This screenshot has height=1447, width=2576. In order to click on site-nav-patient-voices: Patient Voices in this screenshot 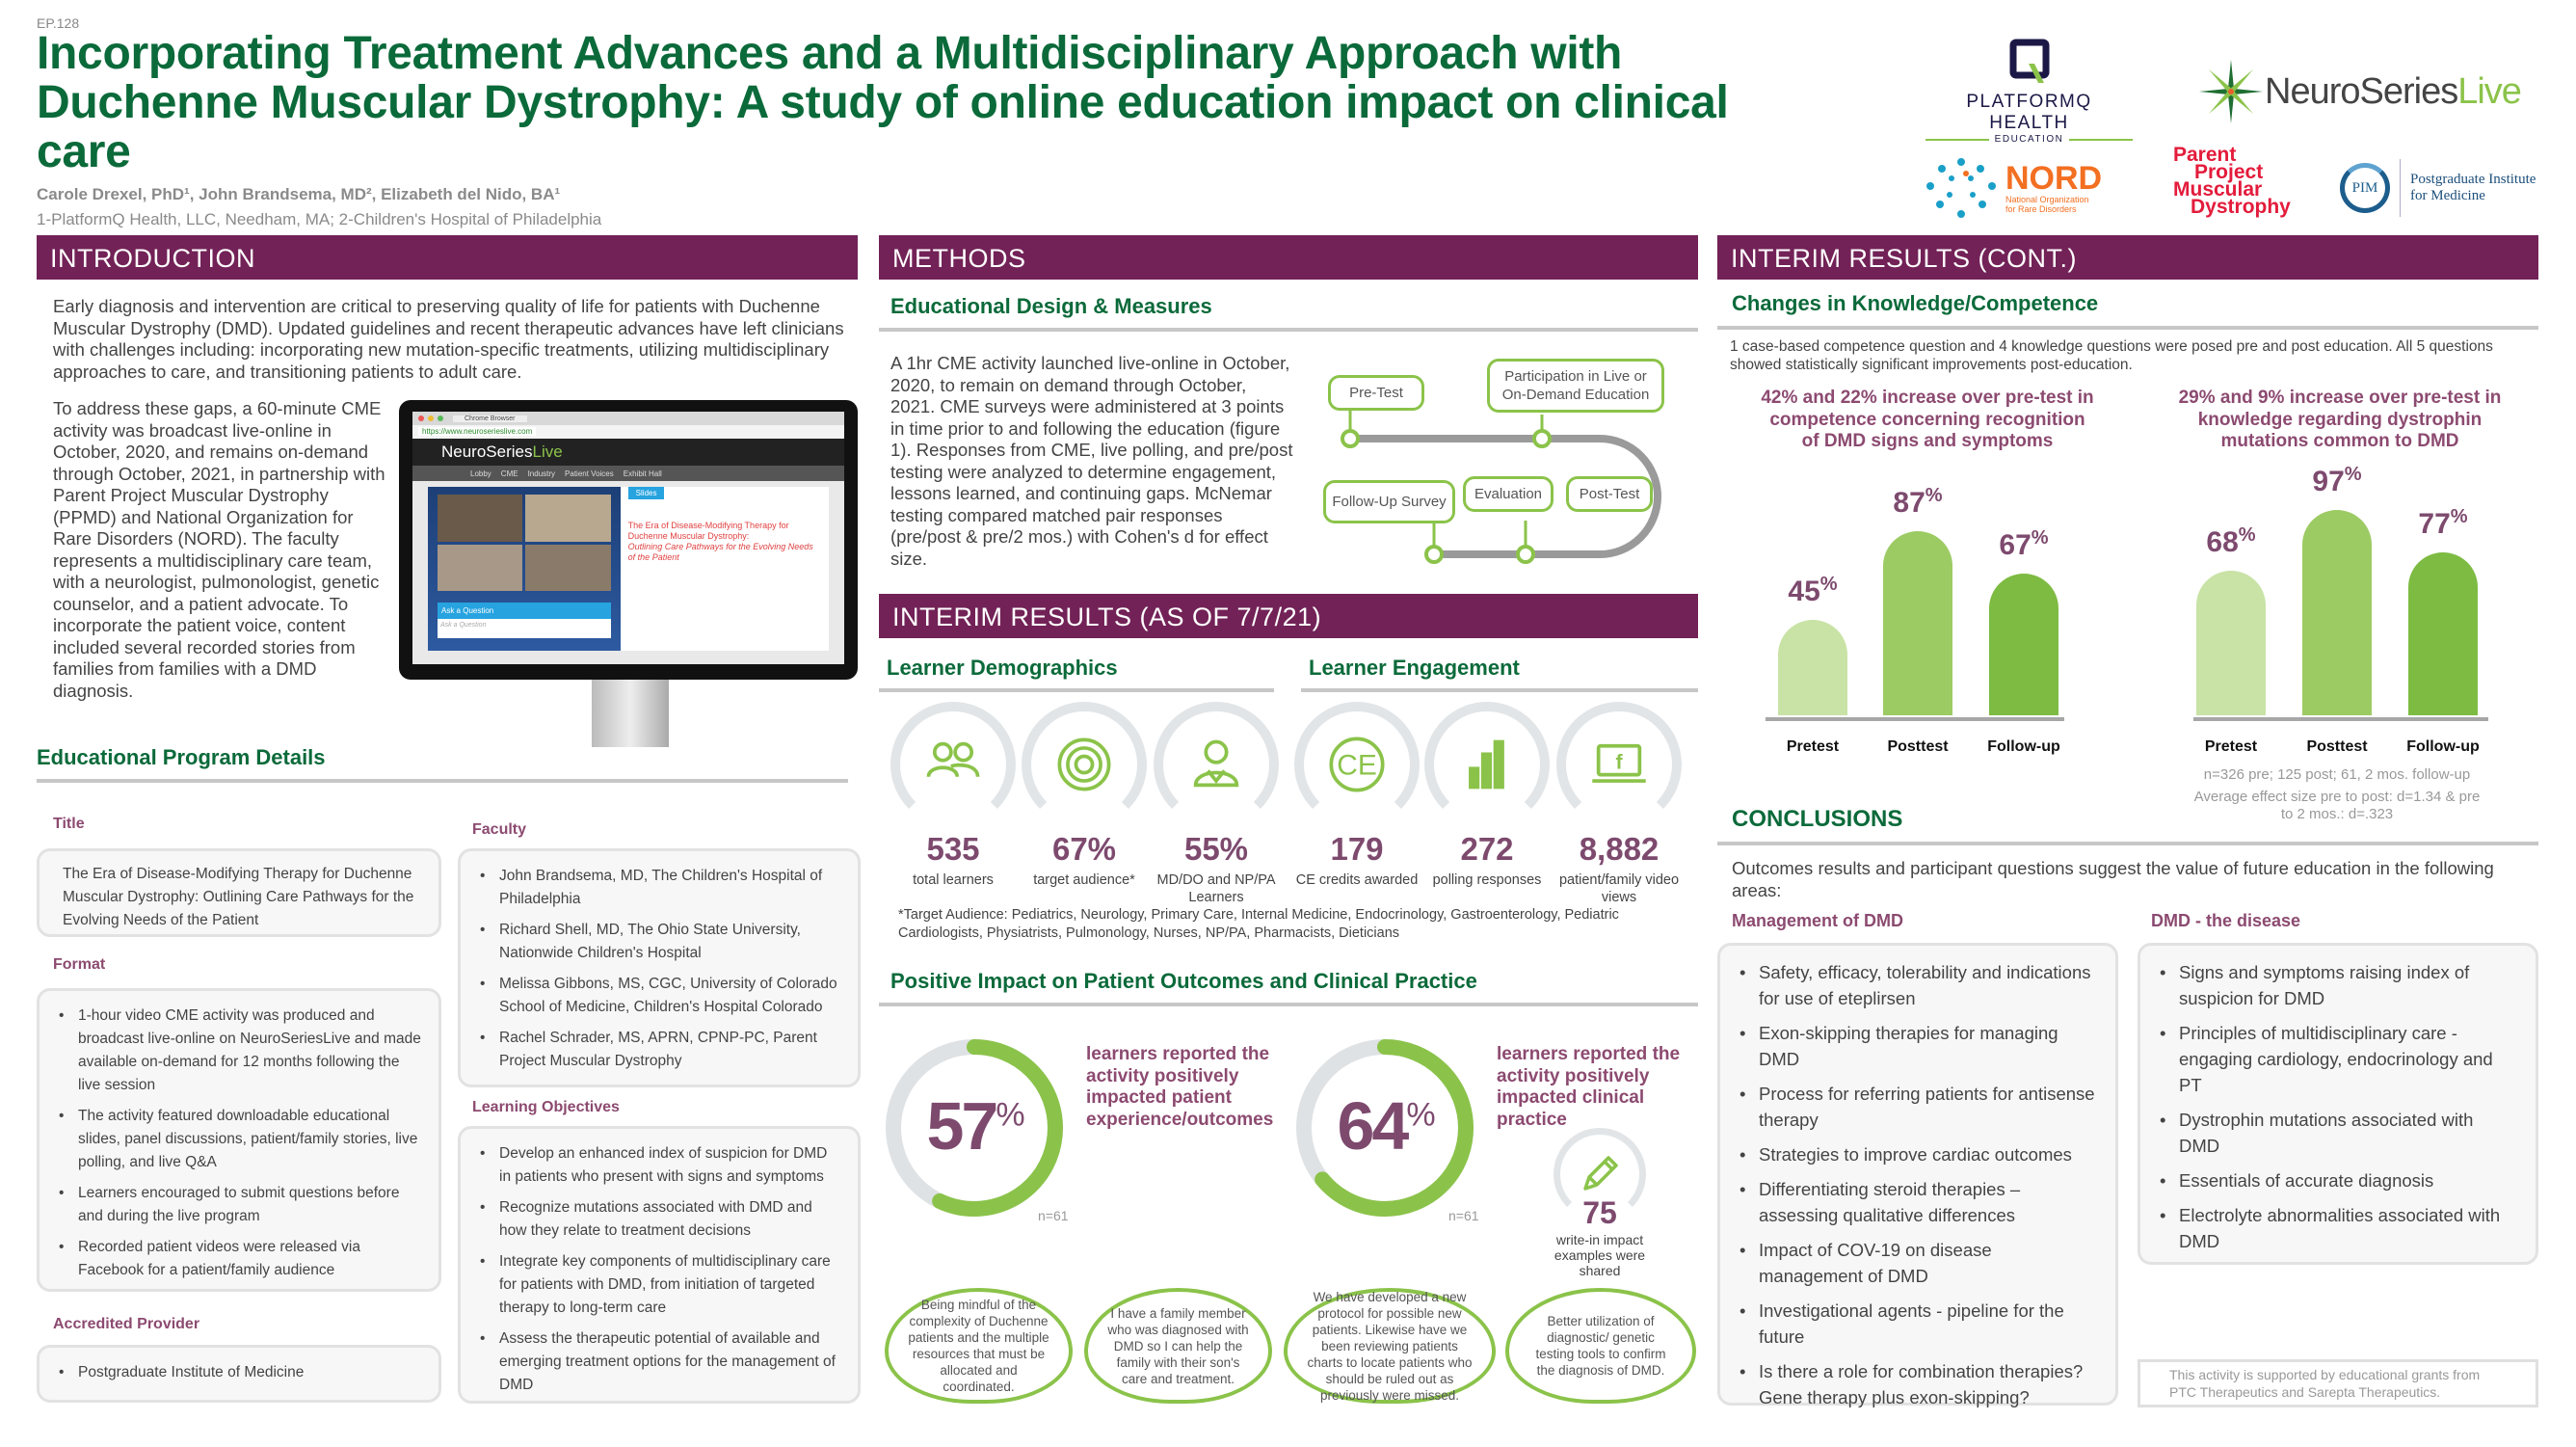, I will do `click(589, 473)`.